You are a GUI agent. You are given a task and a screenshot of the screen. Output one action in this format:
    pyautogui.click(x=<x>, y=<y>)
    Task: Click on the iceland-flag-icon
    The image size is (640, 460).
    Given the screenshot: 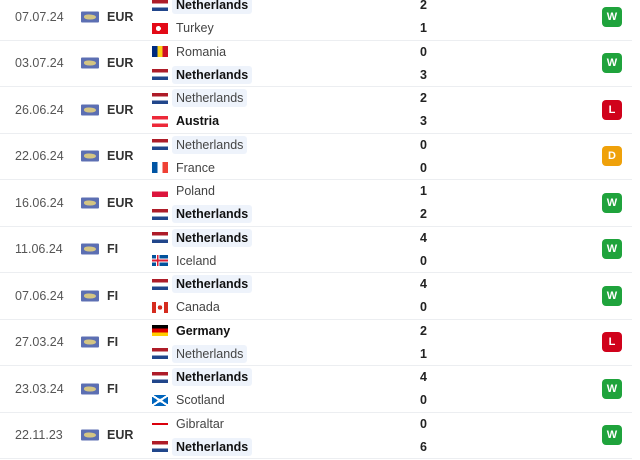 What is the action you would take?
    pyautogui.click(x=160, y=260)
    